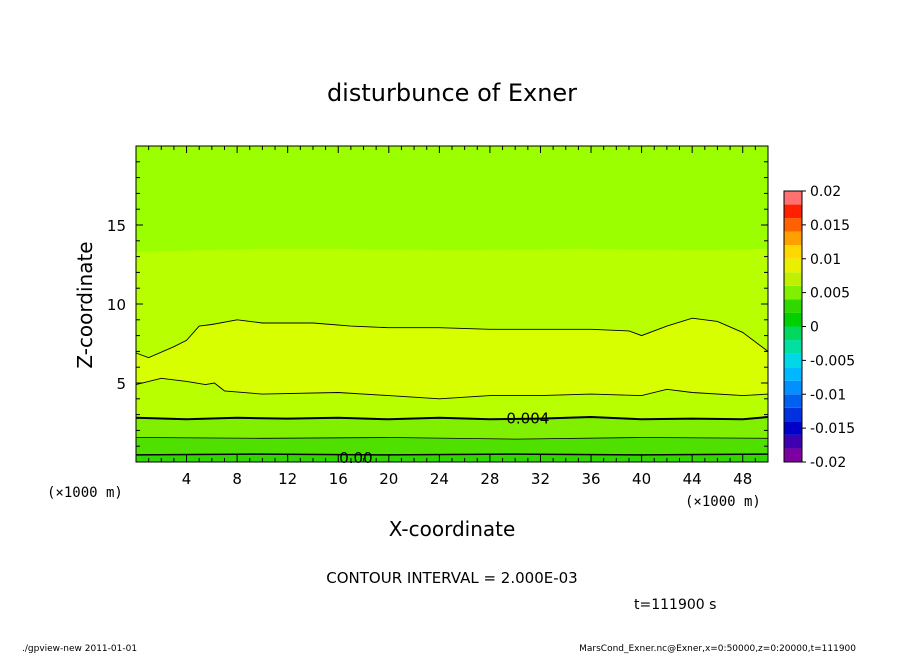  I want to click on colorbar-label: -0.005, so click(832, 361).